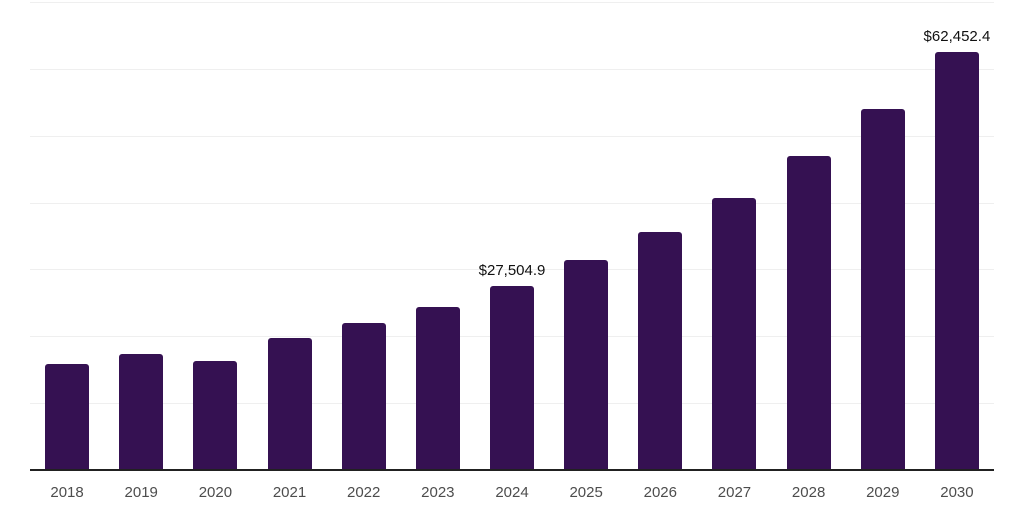 The width and height of the screenshot is (1024, 512). What do you see at coordinates (512, 378) in the screenshot?
I see `bar-2024` at bounding box center [512, 378].